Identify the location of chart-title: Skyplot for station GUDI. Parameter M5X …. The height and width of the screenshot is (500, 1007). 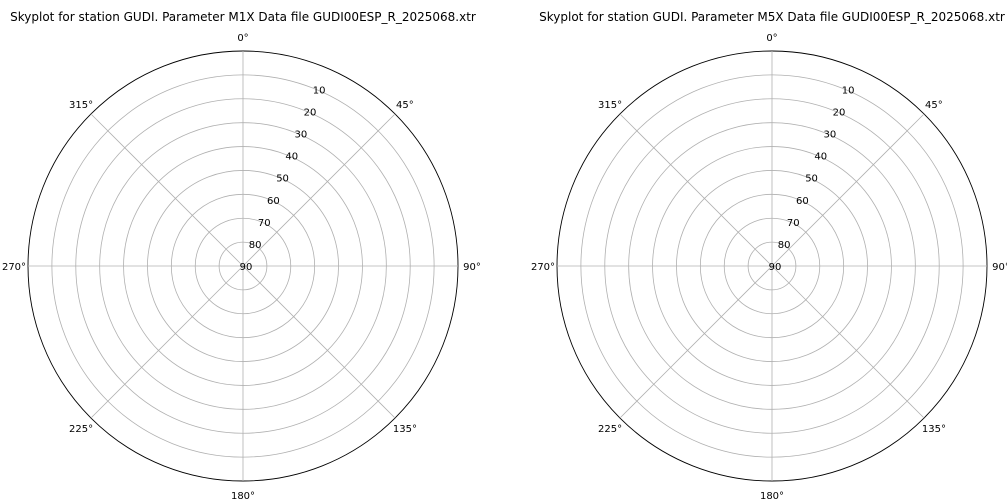
(772, 17).